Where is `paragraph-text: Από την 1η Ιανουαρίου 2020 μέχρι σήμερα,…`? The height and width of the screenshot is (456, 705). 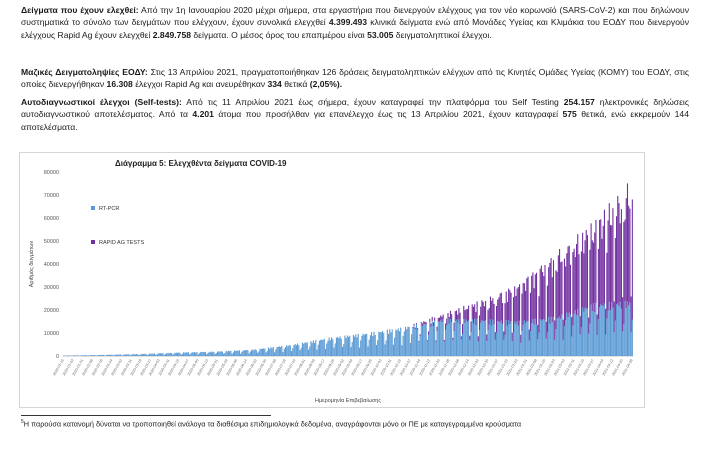 paragraph-text: Από την 1η Ιανουαρίου 2020 μέχρι σήμερα,… is located at coordinates (355, 16).